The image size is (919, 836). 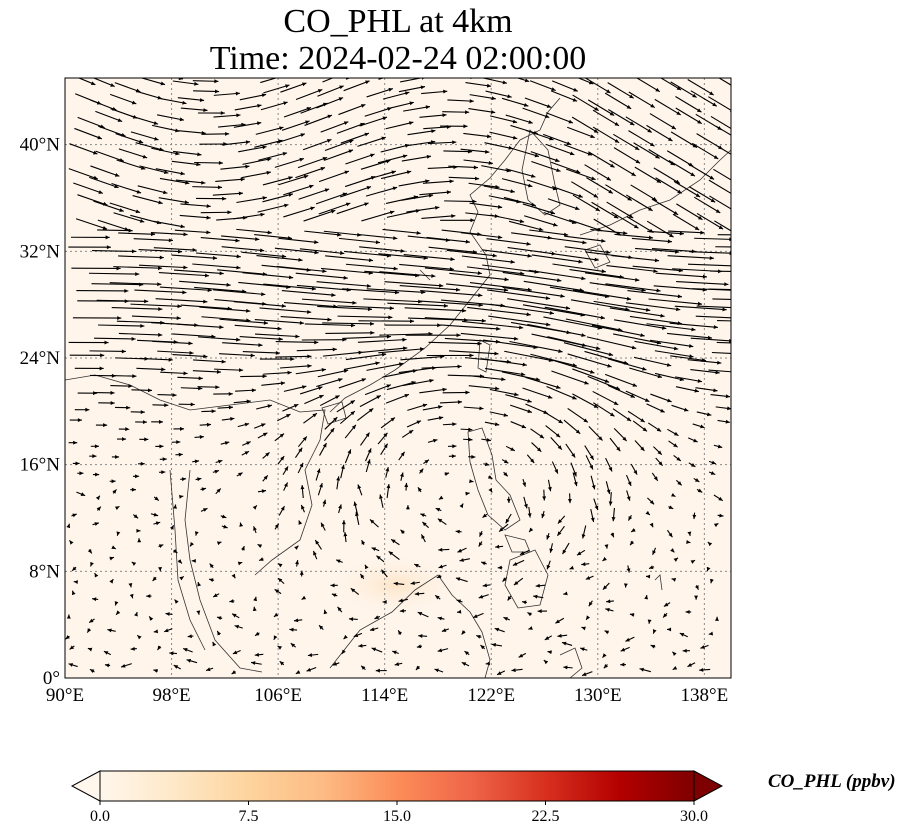 I want to click on lon-tick-label: 122°E, so click(x=491, y=695).